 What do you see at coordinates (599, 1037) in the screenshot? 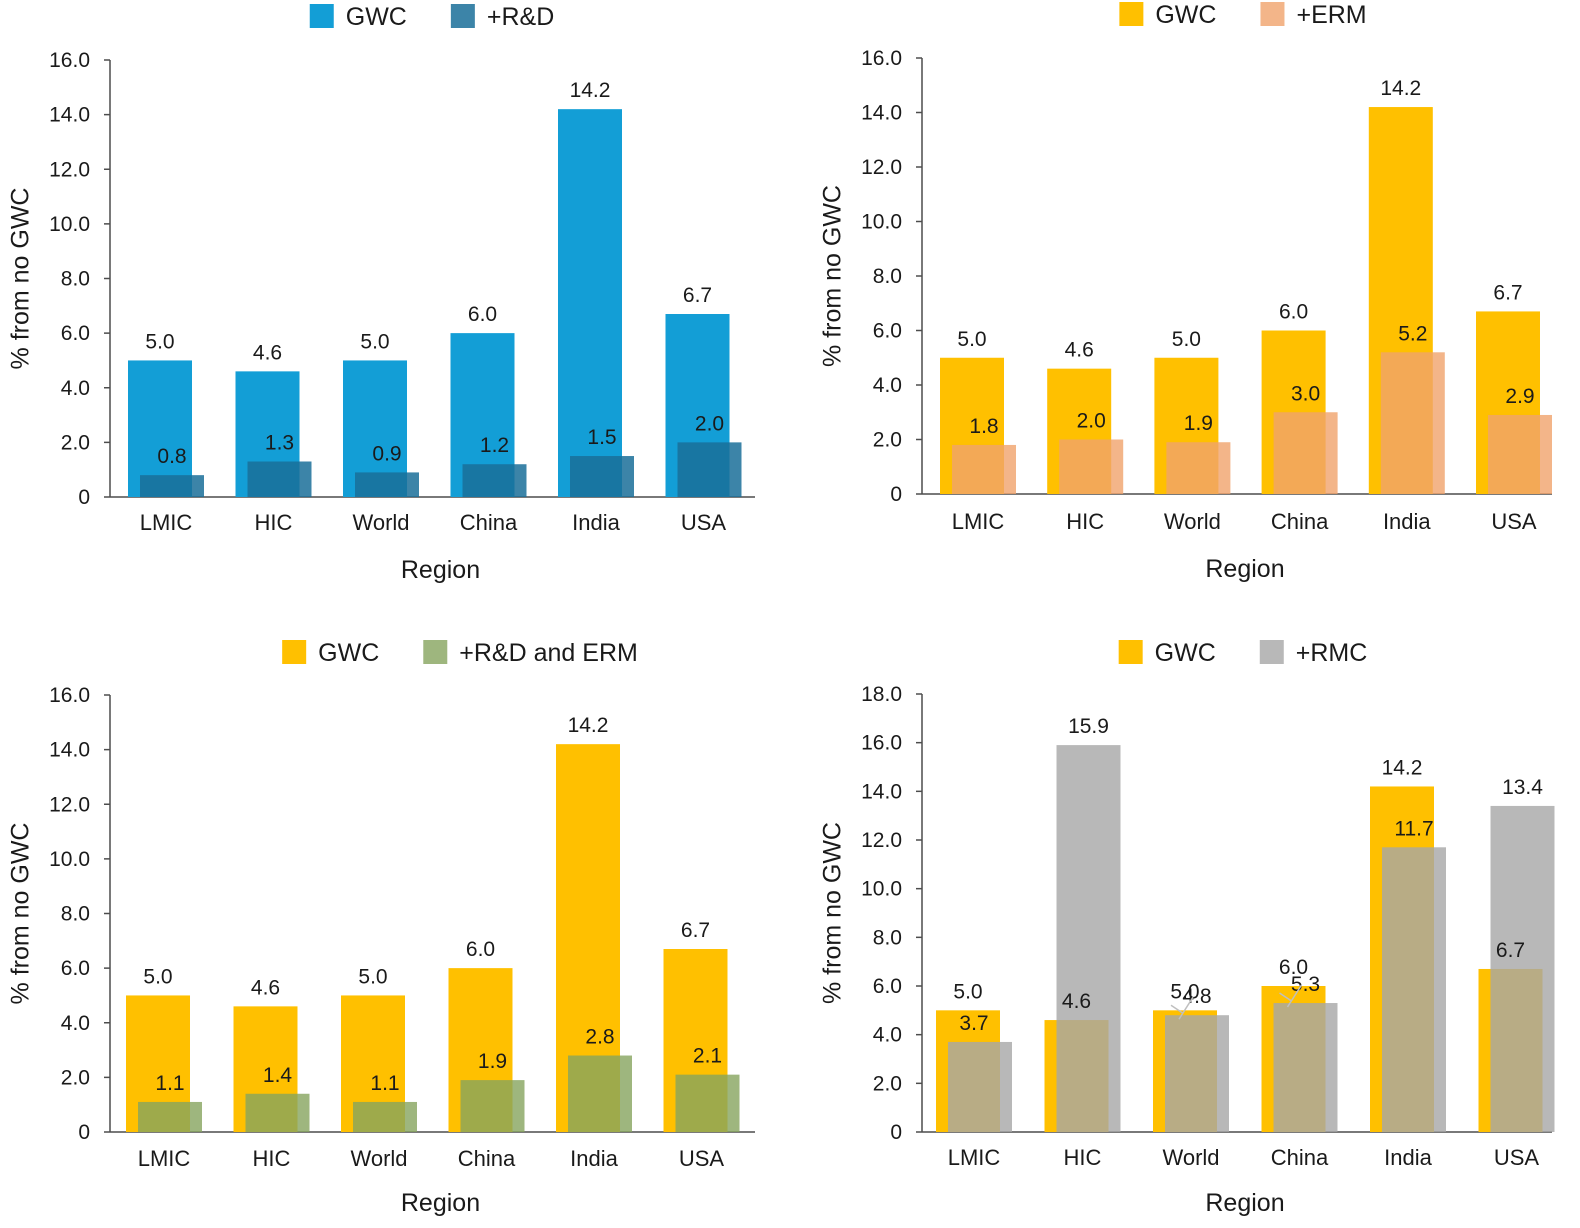
I see `value-label-series2-india: 2.8` at bounding box center [599, 1037].